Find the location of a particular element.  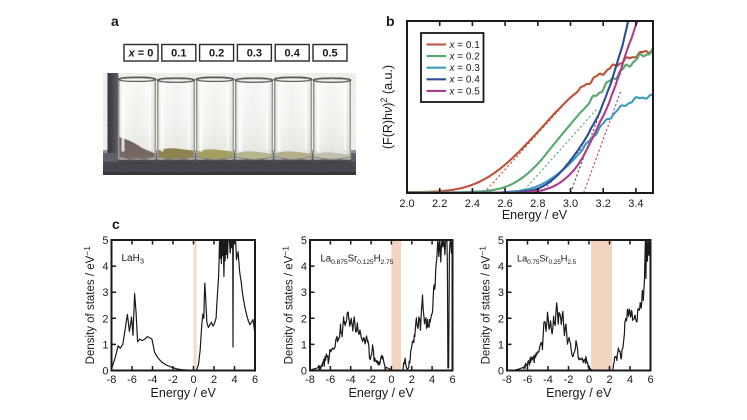

svg-text: 2.0 is located at coordinates (406, 204).